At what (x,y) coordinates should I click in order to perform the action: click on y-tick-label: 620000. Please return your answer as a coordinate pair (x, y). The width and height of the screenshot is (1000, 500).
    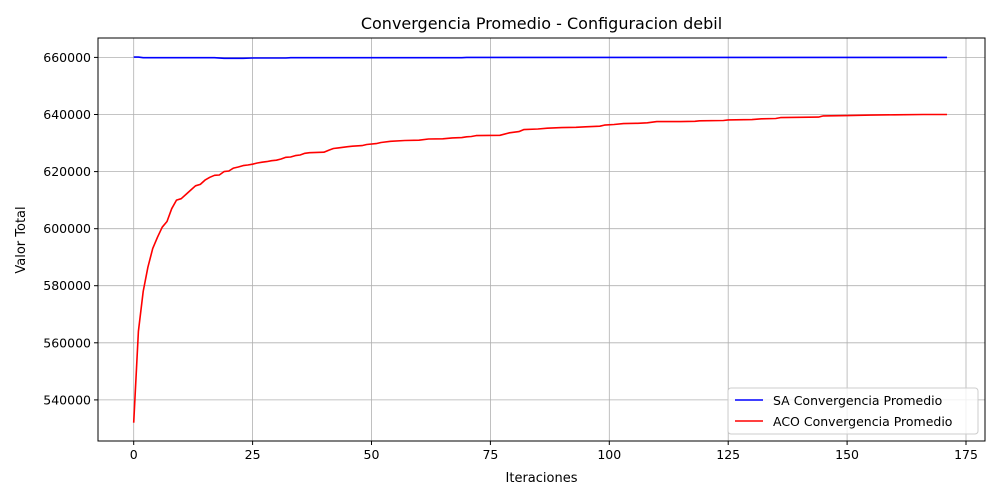
    Looking at the image, I should click on (67, 171).